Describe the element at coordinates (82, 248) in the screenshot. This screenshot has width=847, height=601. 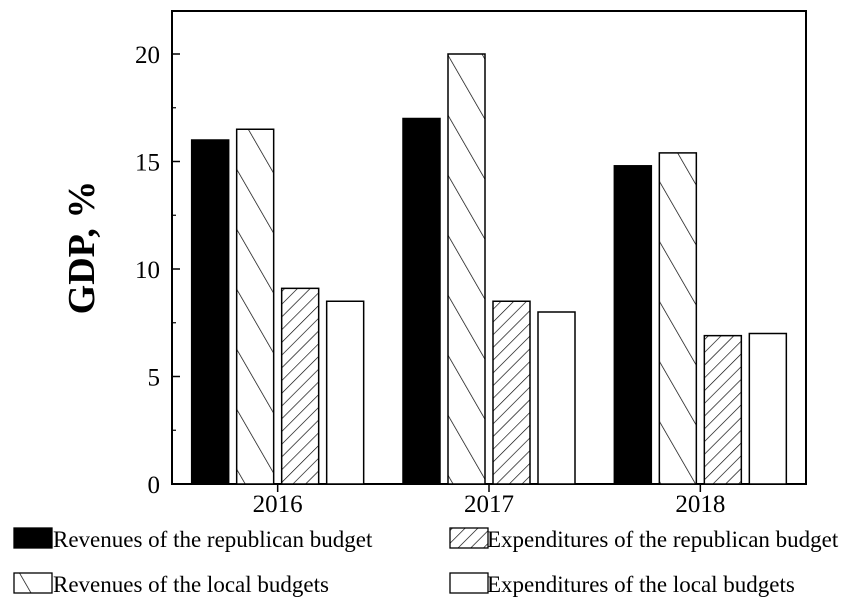
I see `y-axis-label: GDP, %` at that location.